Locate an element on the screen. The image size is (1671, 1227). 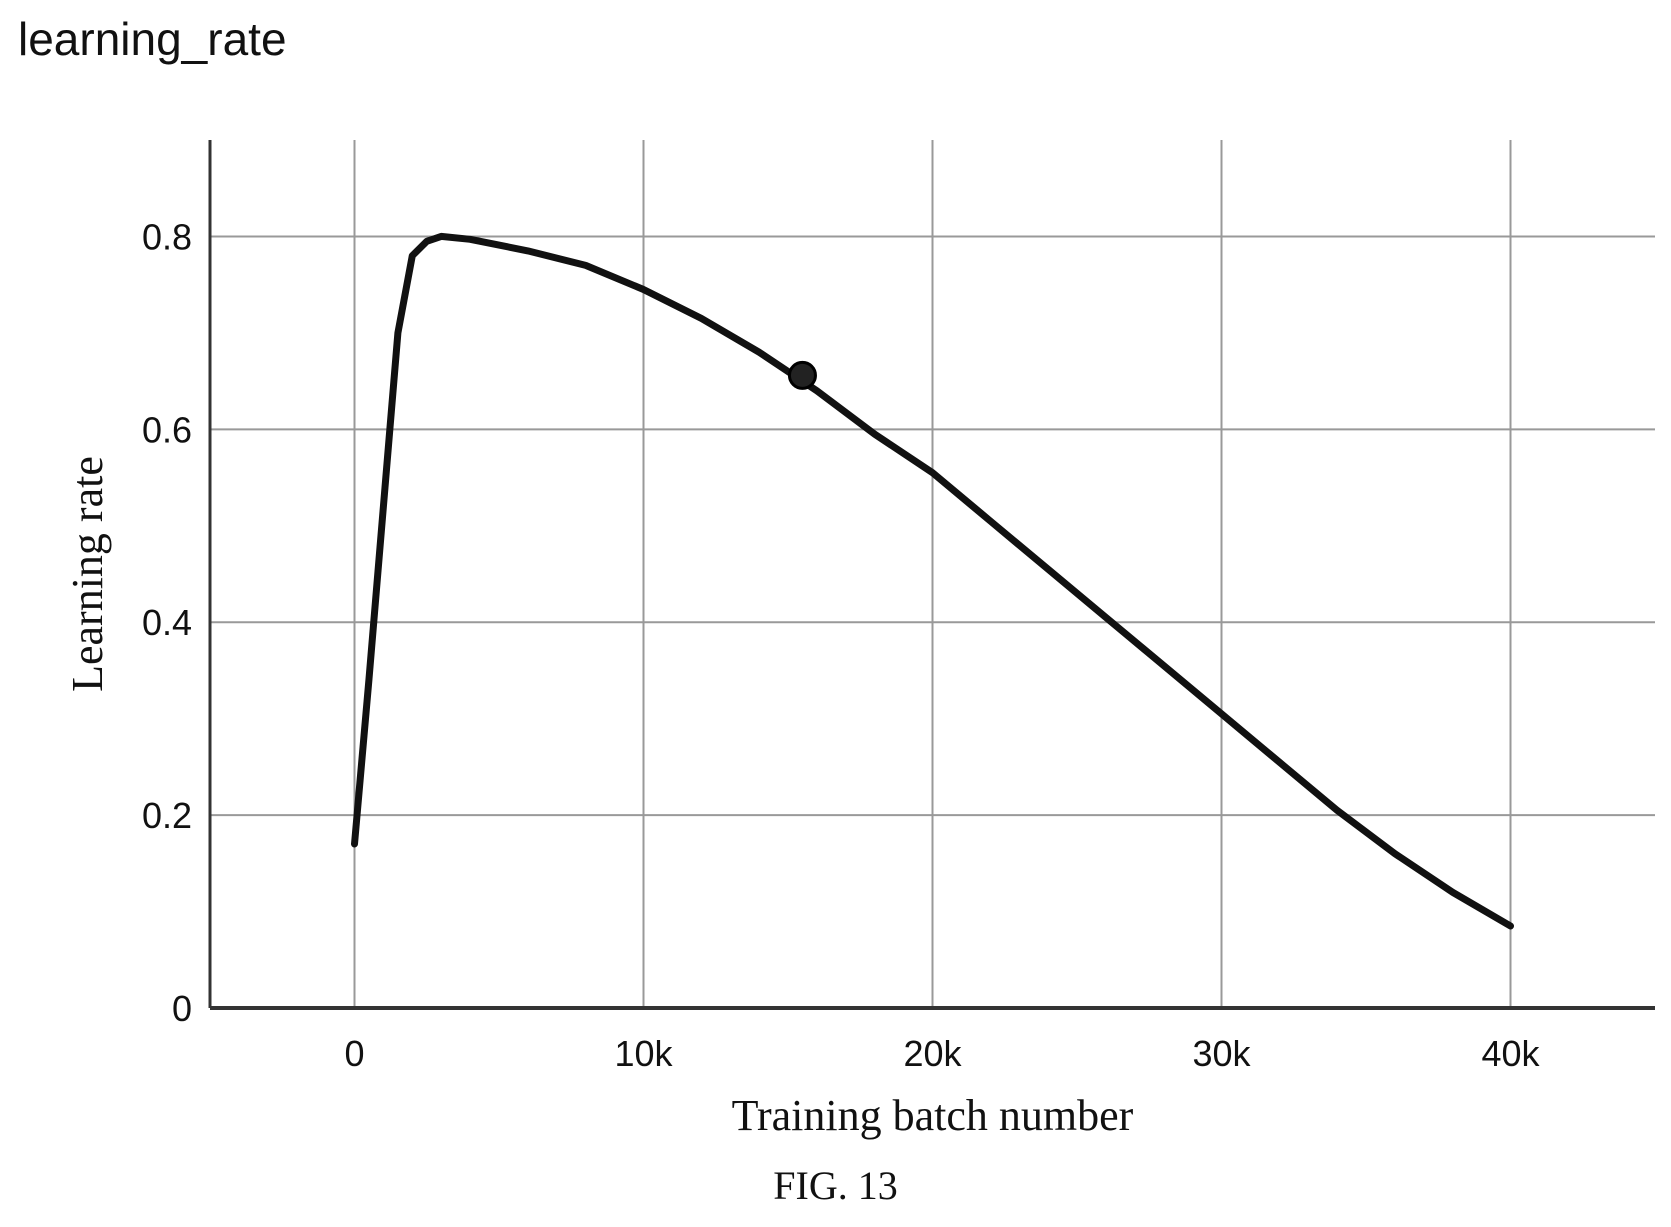
x-axis-label: Training batch number is located at coordinates (933, 1115).